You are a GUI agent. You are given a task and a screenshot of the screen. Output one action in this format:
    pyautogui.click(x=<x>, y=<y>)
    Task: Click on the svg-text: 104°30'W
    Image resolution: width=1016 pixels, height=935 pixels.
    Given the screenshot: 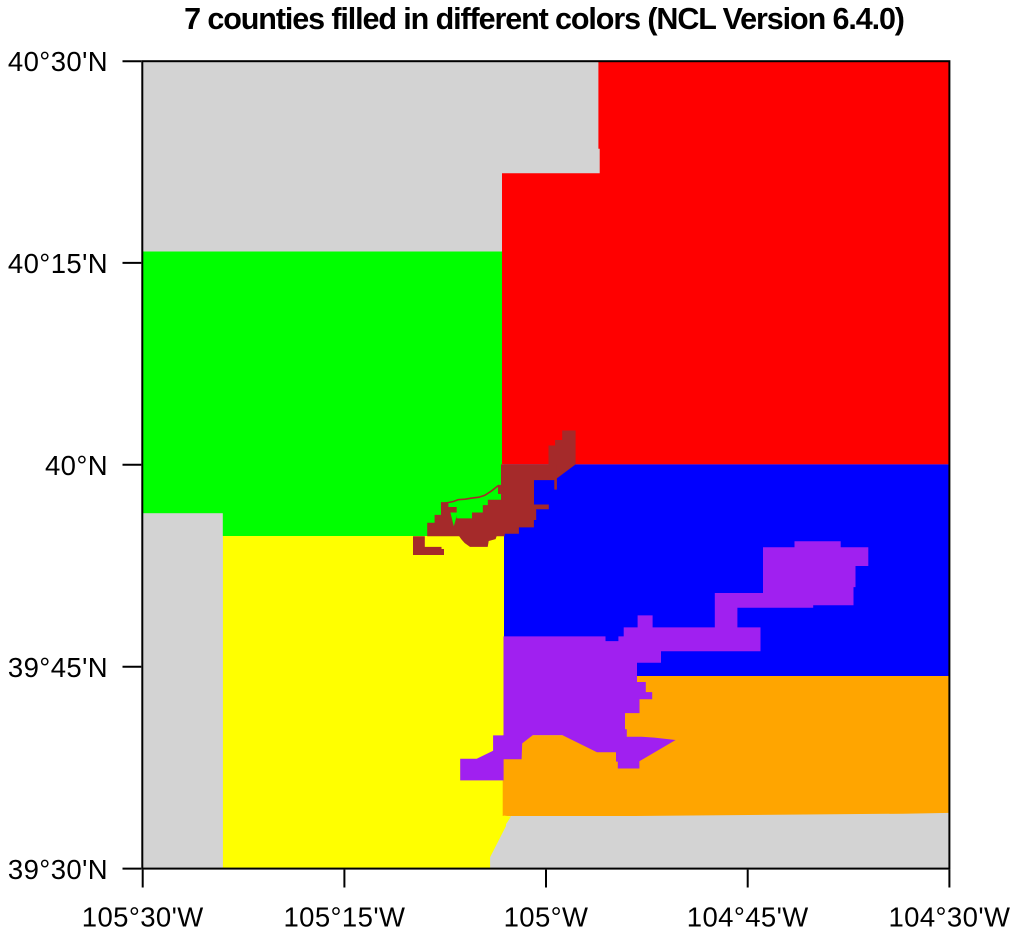 What is the action you would take?
    pyautogui.click(x=949, y=917)
    